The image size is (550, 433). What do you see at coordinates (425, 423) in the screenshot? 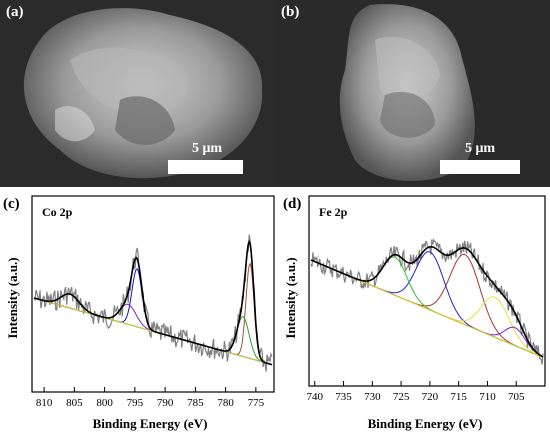
I see `x-axis-label-d: Binding Energy (eV)` at bounding box center [425, 423].